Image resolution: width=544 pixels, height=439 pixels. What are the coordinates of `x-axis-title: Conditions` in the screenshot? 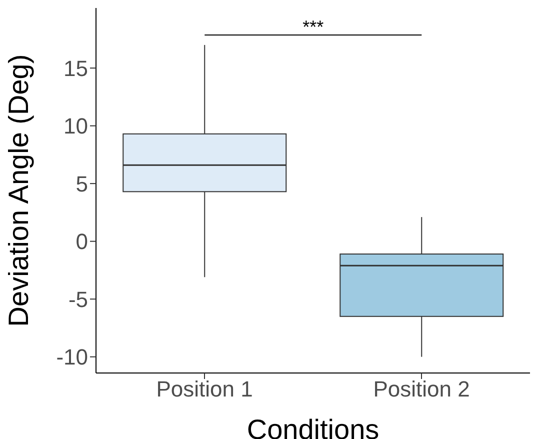 It's located at (313, 426).